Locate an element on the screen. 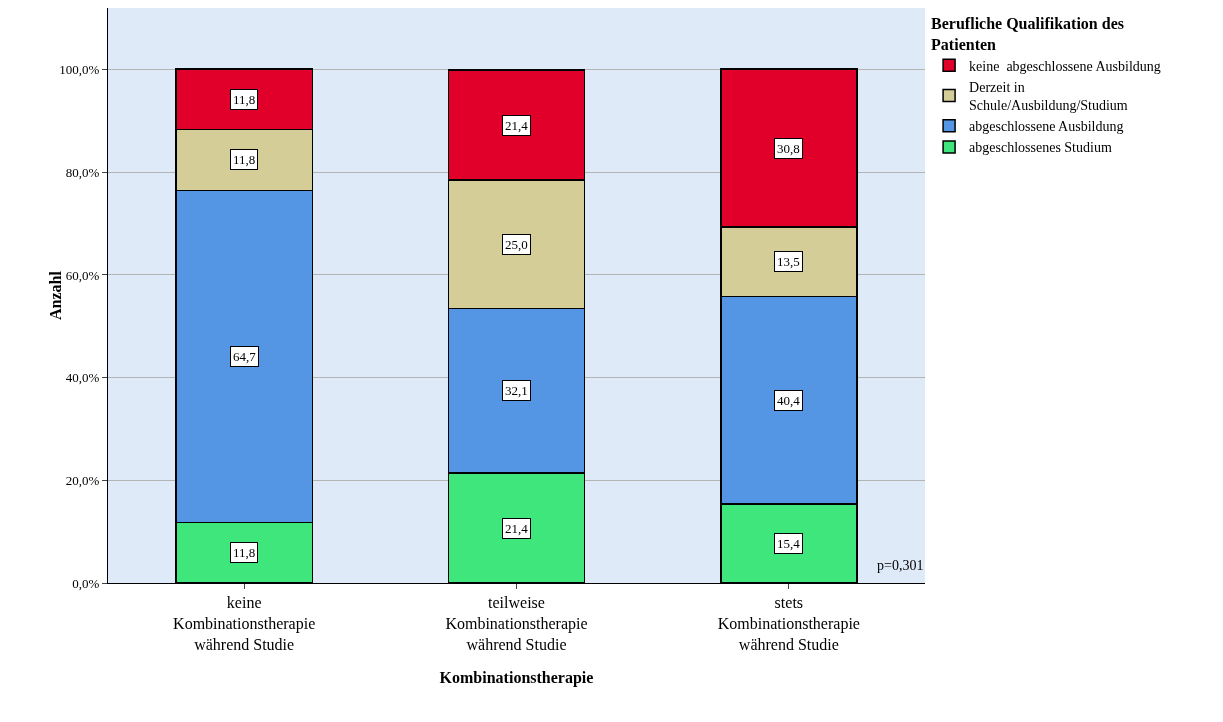  data-label: 15,4 is located at coordinates (789, 543).